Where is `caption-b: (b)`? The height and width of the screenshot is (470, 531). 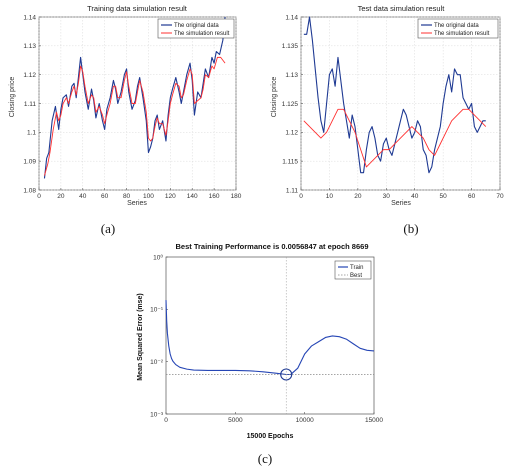
caption-b: (b) is located at coordinates (410, 228).